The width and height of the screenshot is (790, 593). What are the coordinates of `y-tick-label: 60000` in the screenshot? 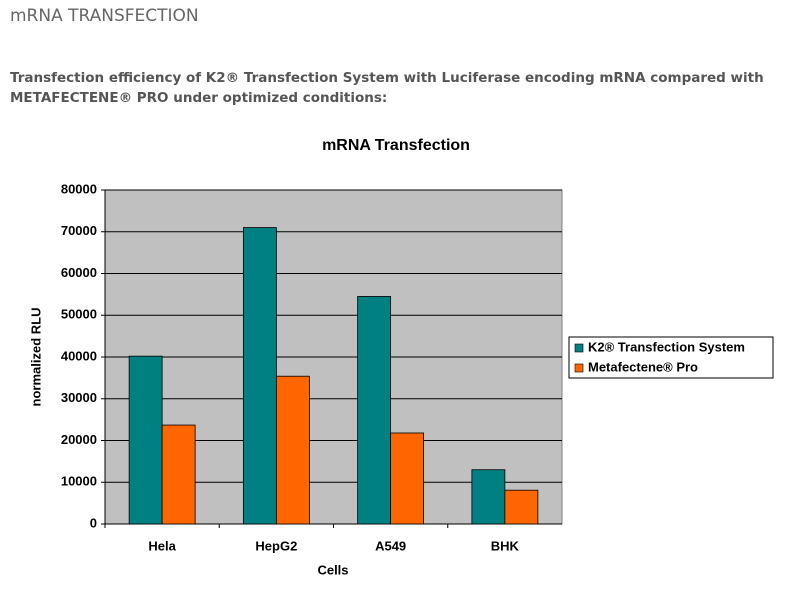 It's located at (79, 272).